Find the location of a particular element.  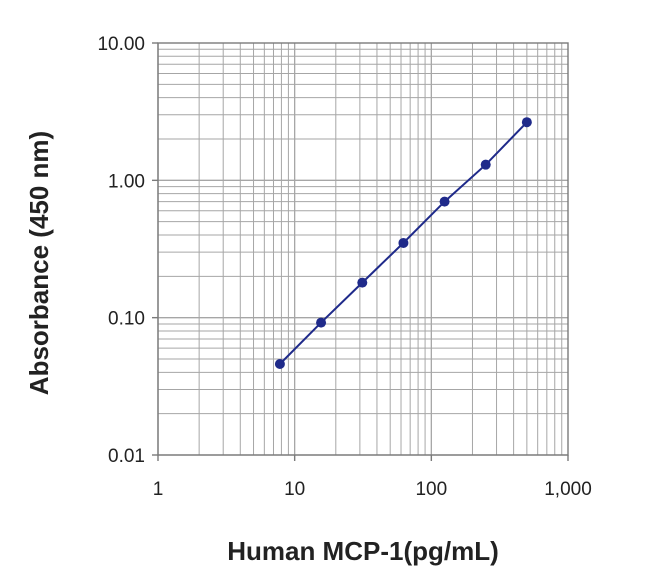

y-axis-tick-labels: 0.01 0.10 1.00 10.00 is located at coordinates (127, 250).